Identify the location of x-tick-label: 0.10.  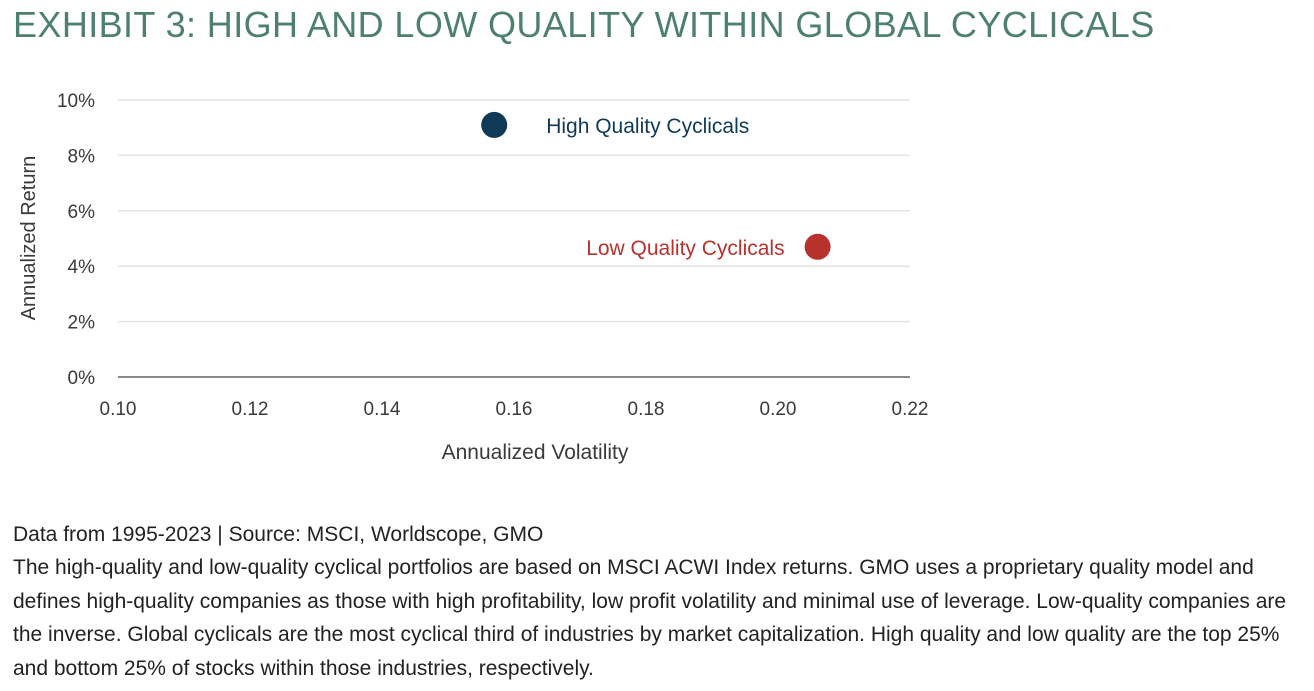
(118, 409).